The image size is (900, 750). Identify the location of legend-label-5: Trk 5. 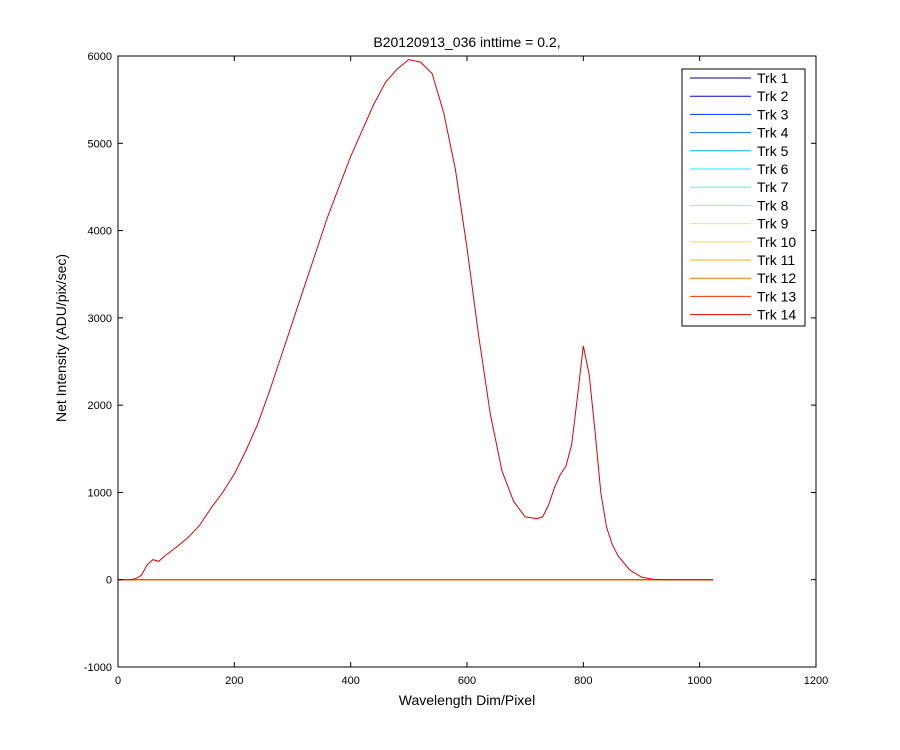
(773, 151).